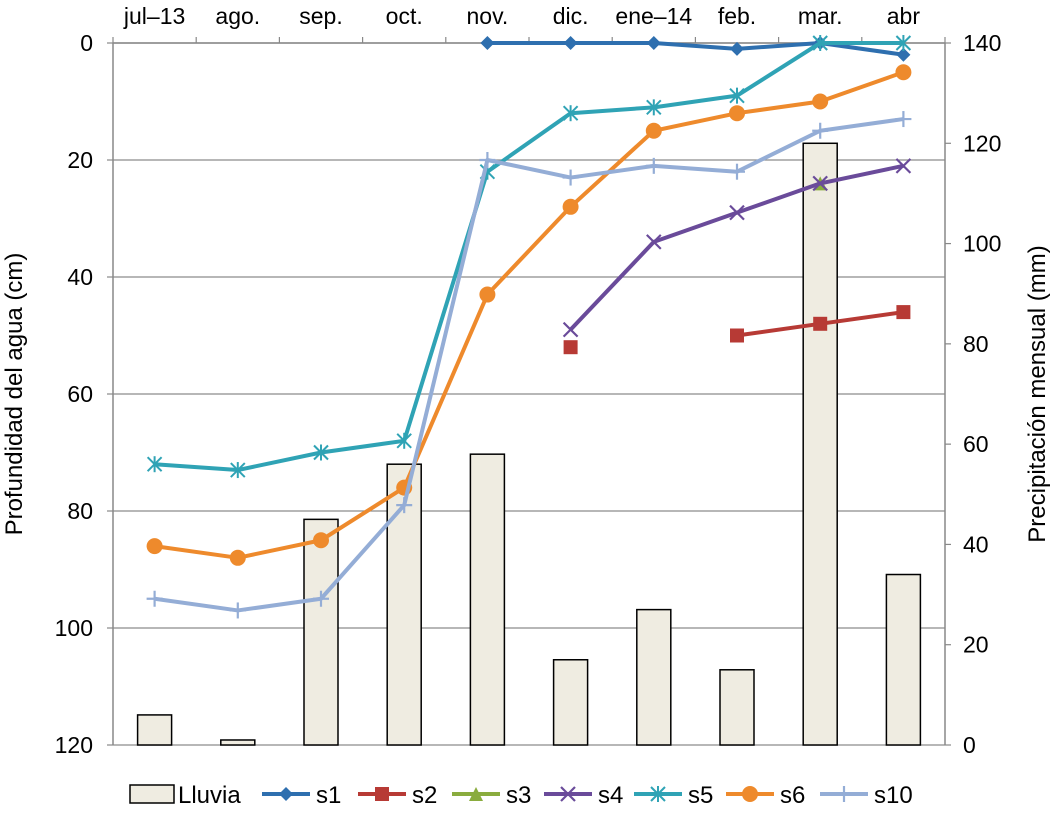 This screenshot has height=818, width=1056. Describe the element at coordinates (568, 794) in the screenshot. I see `legend-marker-s4` at that location.